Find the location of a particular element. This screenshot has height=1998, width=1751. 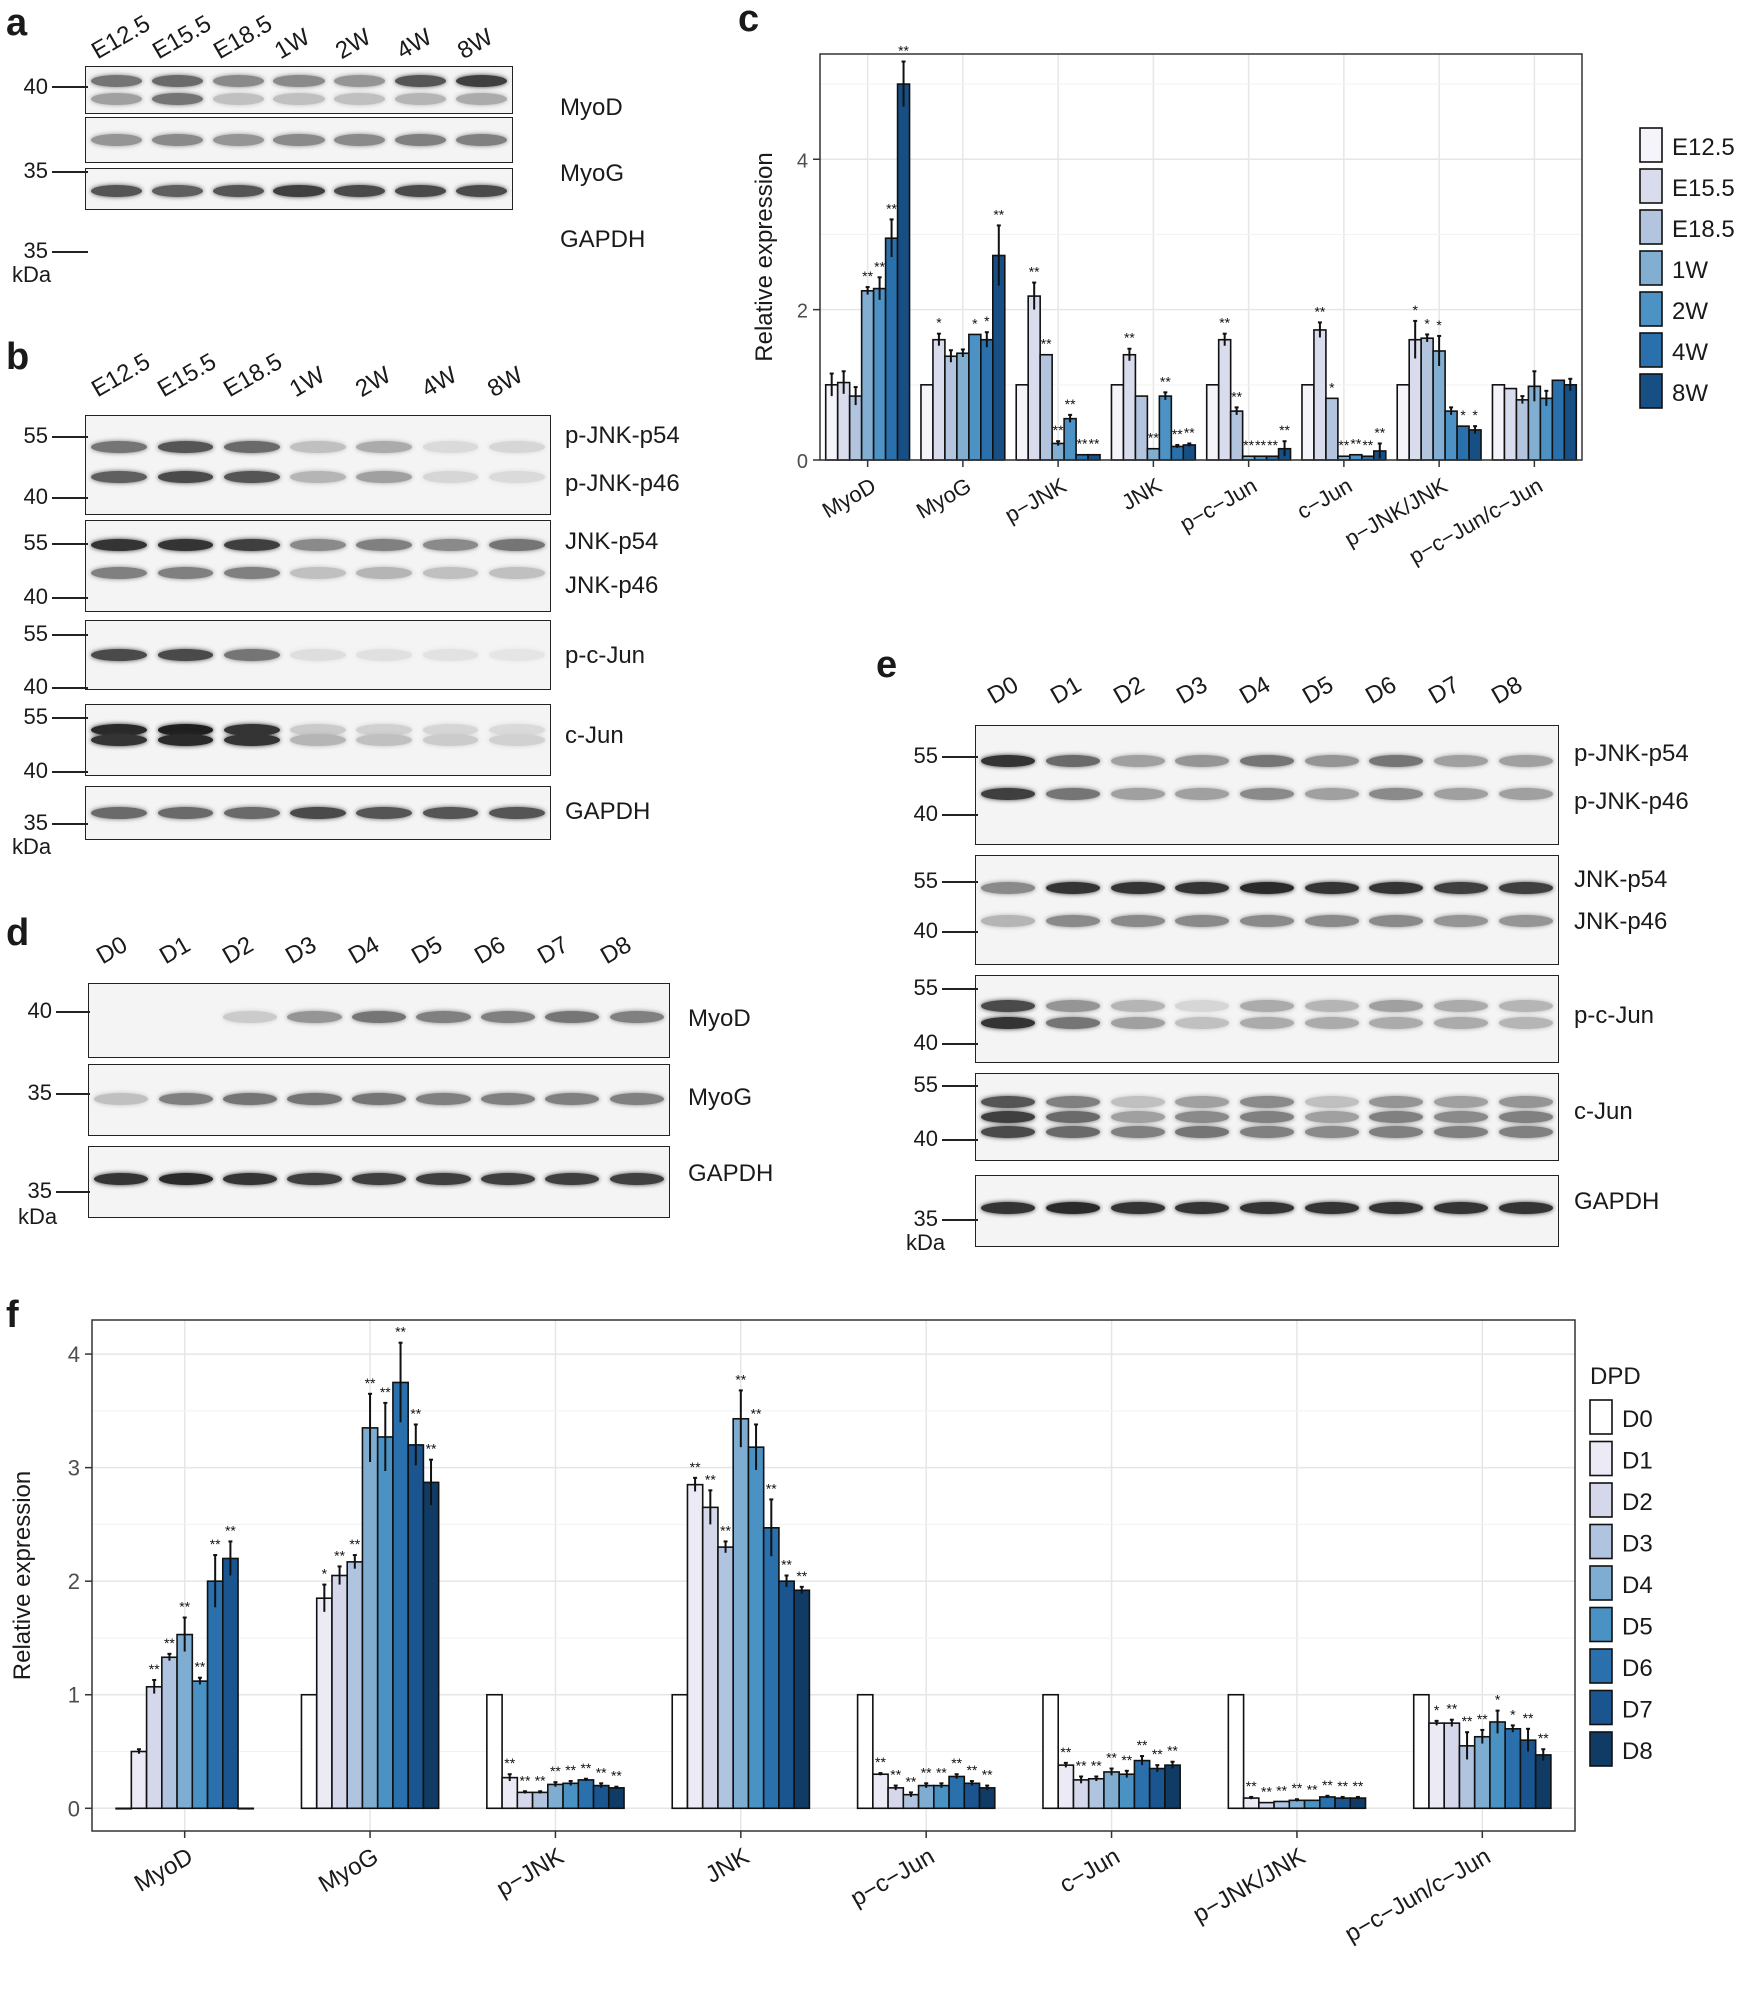

blot-label: MyoD is located at coordinates (591, 107).